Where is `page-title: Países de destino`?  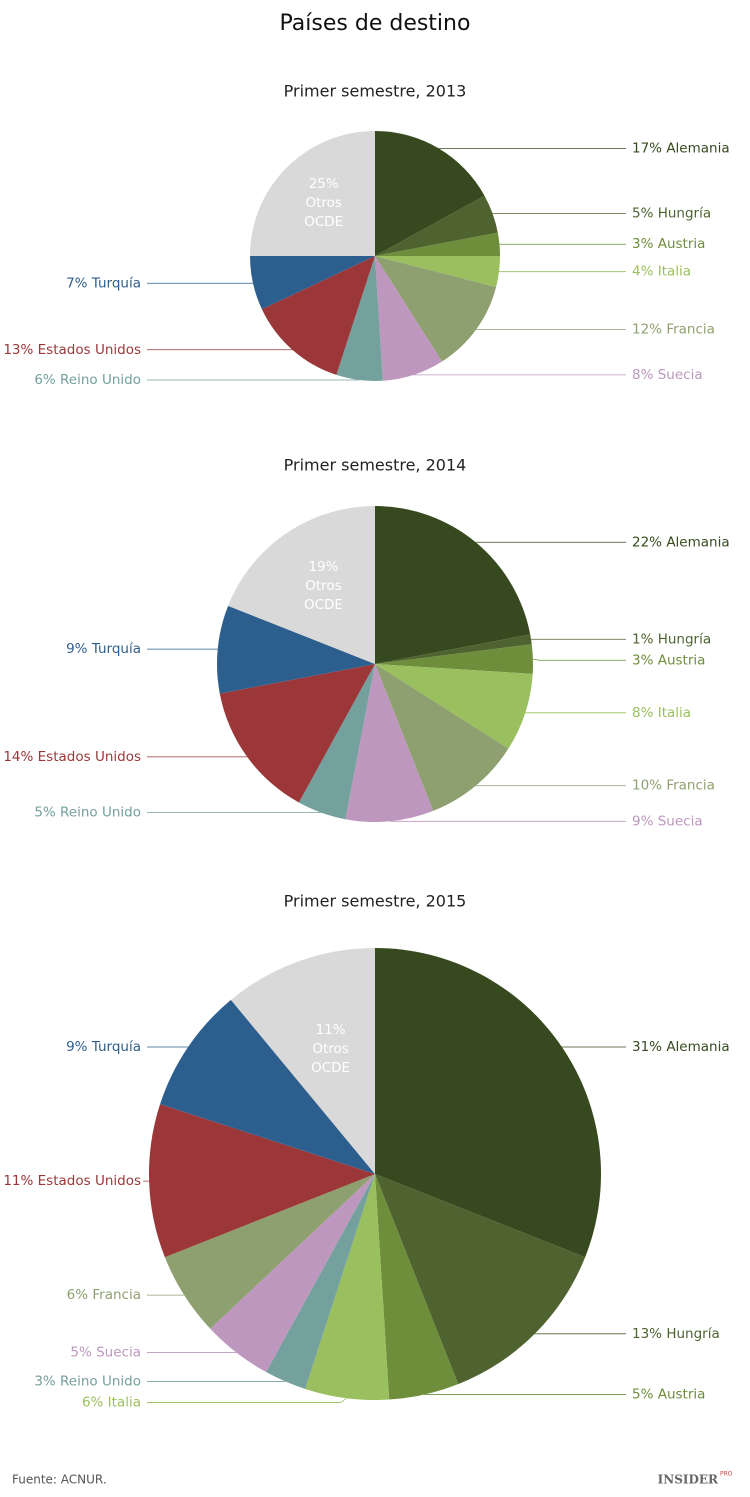
page-title: Países de destino is located at coordinates (375, 23).